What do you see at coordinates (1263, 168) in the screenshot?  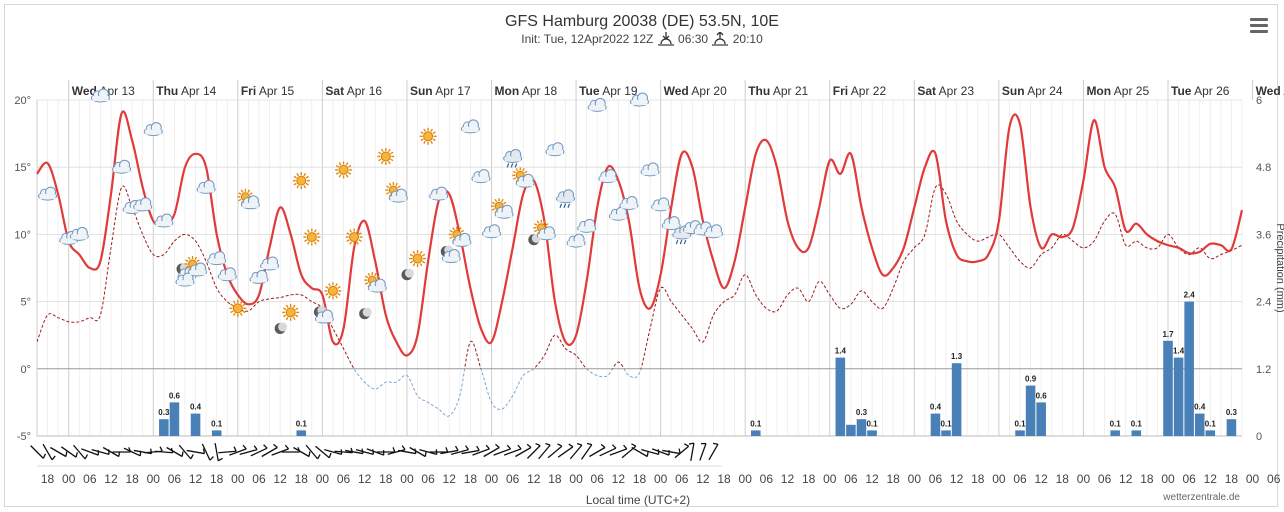 I see `y2-tick-label: 4.8` at bounding box center [1263, 168].